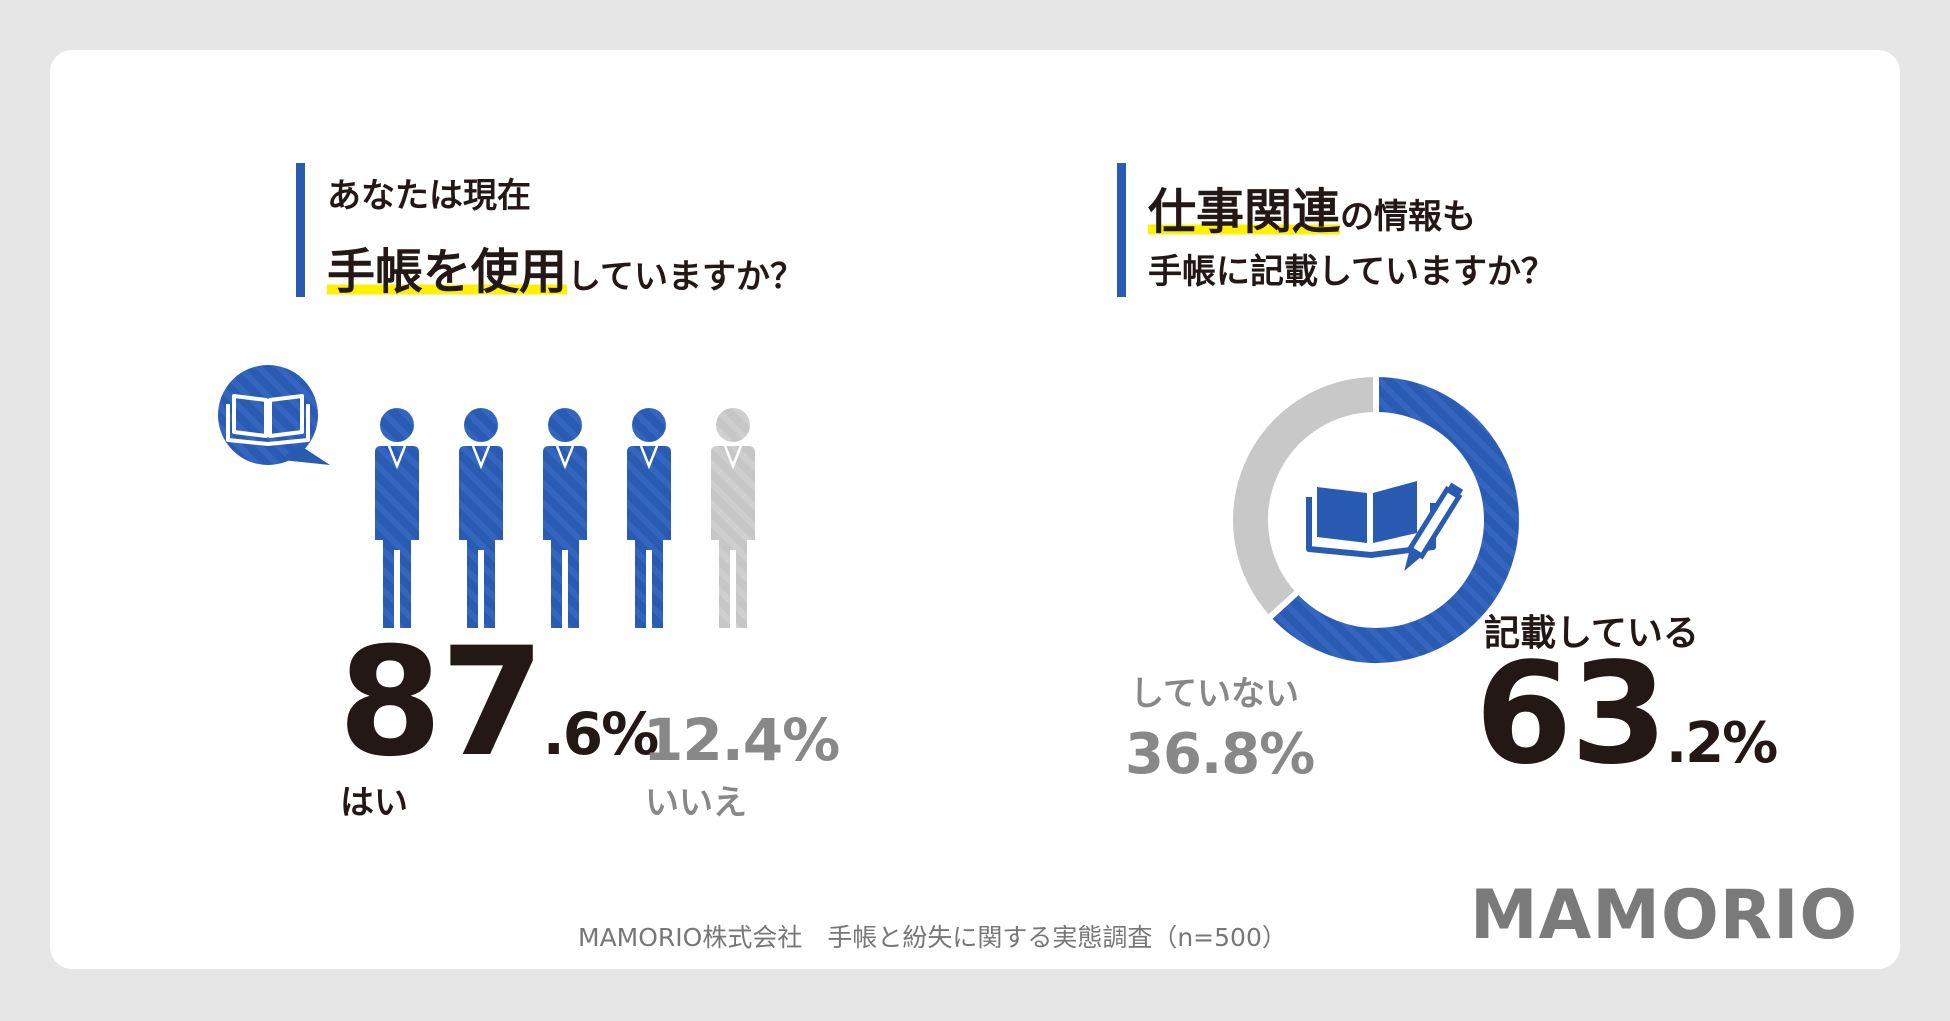  Describe the element at coordinates (1571, 714) in the screenshot. I see `right-yes-int: 63` at that location.